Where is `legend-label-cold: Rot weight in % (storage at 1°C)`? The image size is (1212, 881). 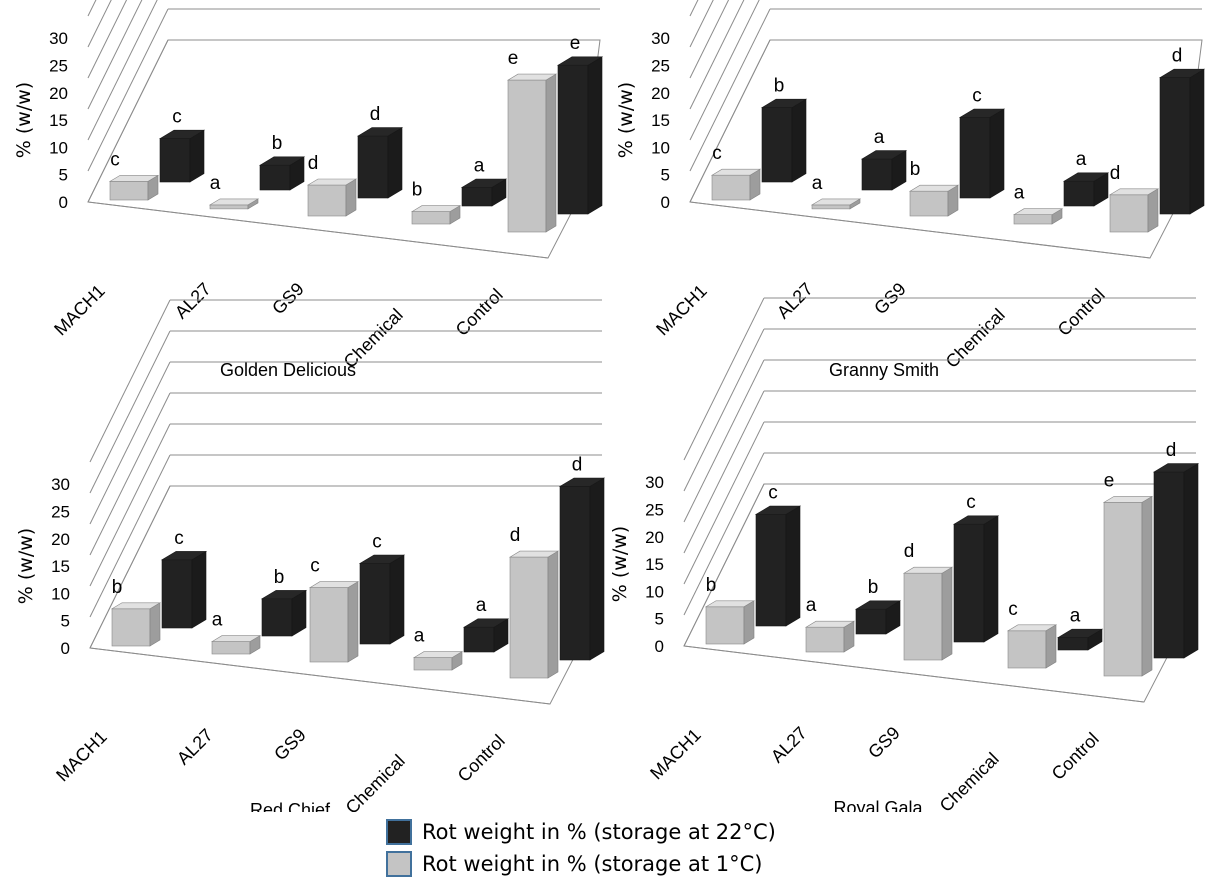 legend-label-cold: Rot weight in % (storage at 1°C) is located at coordinates (592, 864).